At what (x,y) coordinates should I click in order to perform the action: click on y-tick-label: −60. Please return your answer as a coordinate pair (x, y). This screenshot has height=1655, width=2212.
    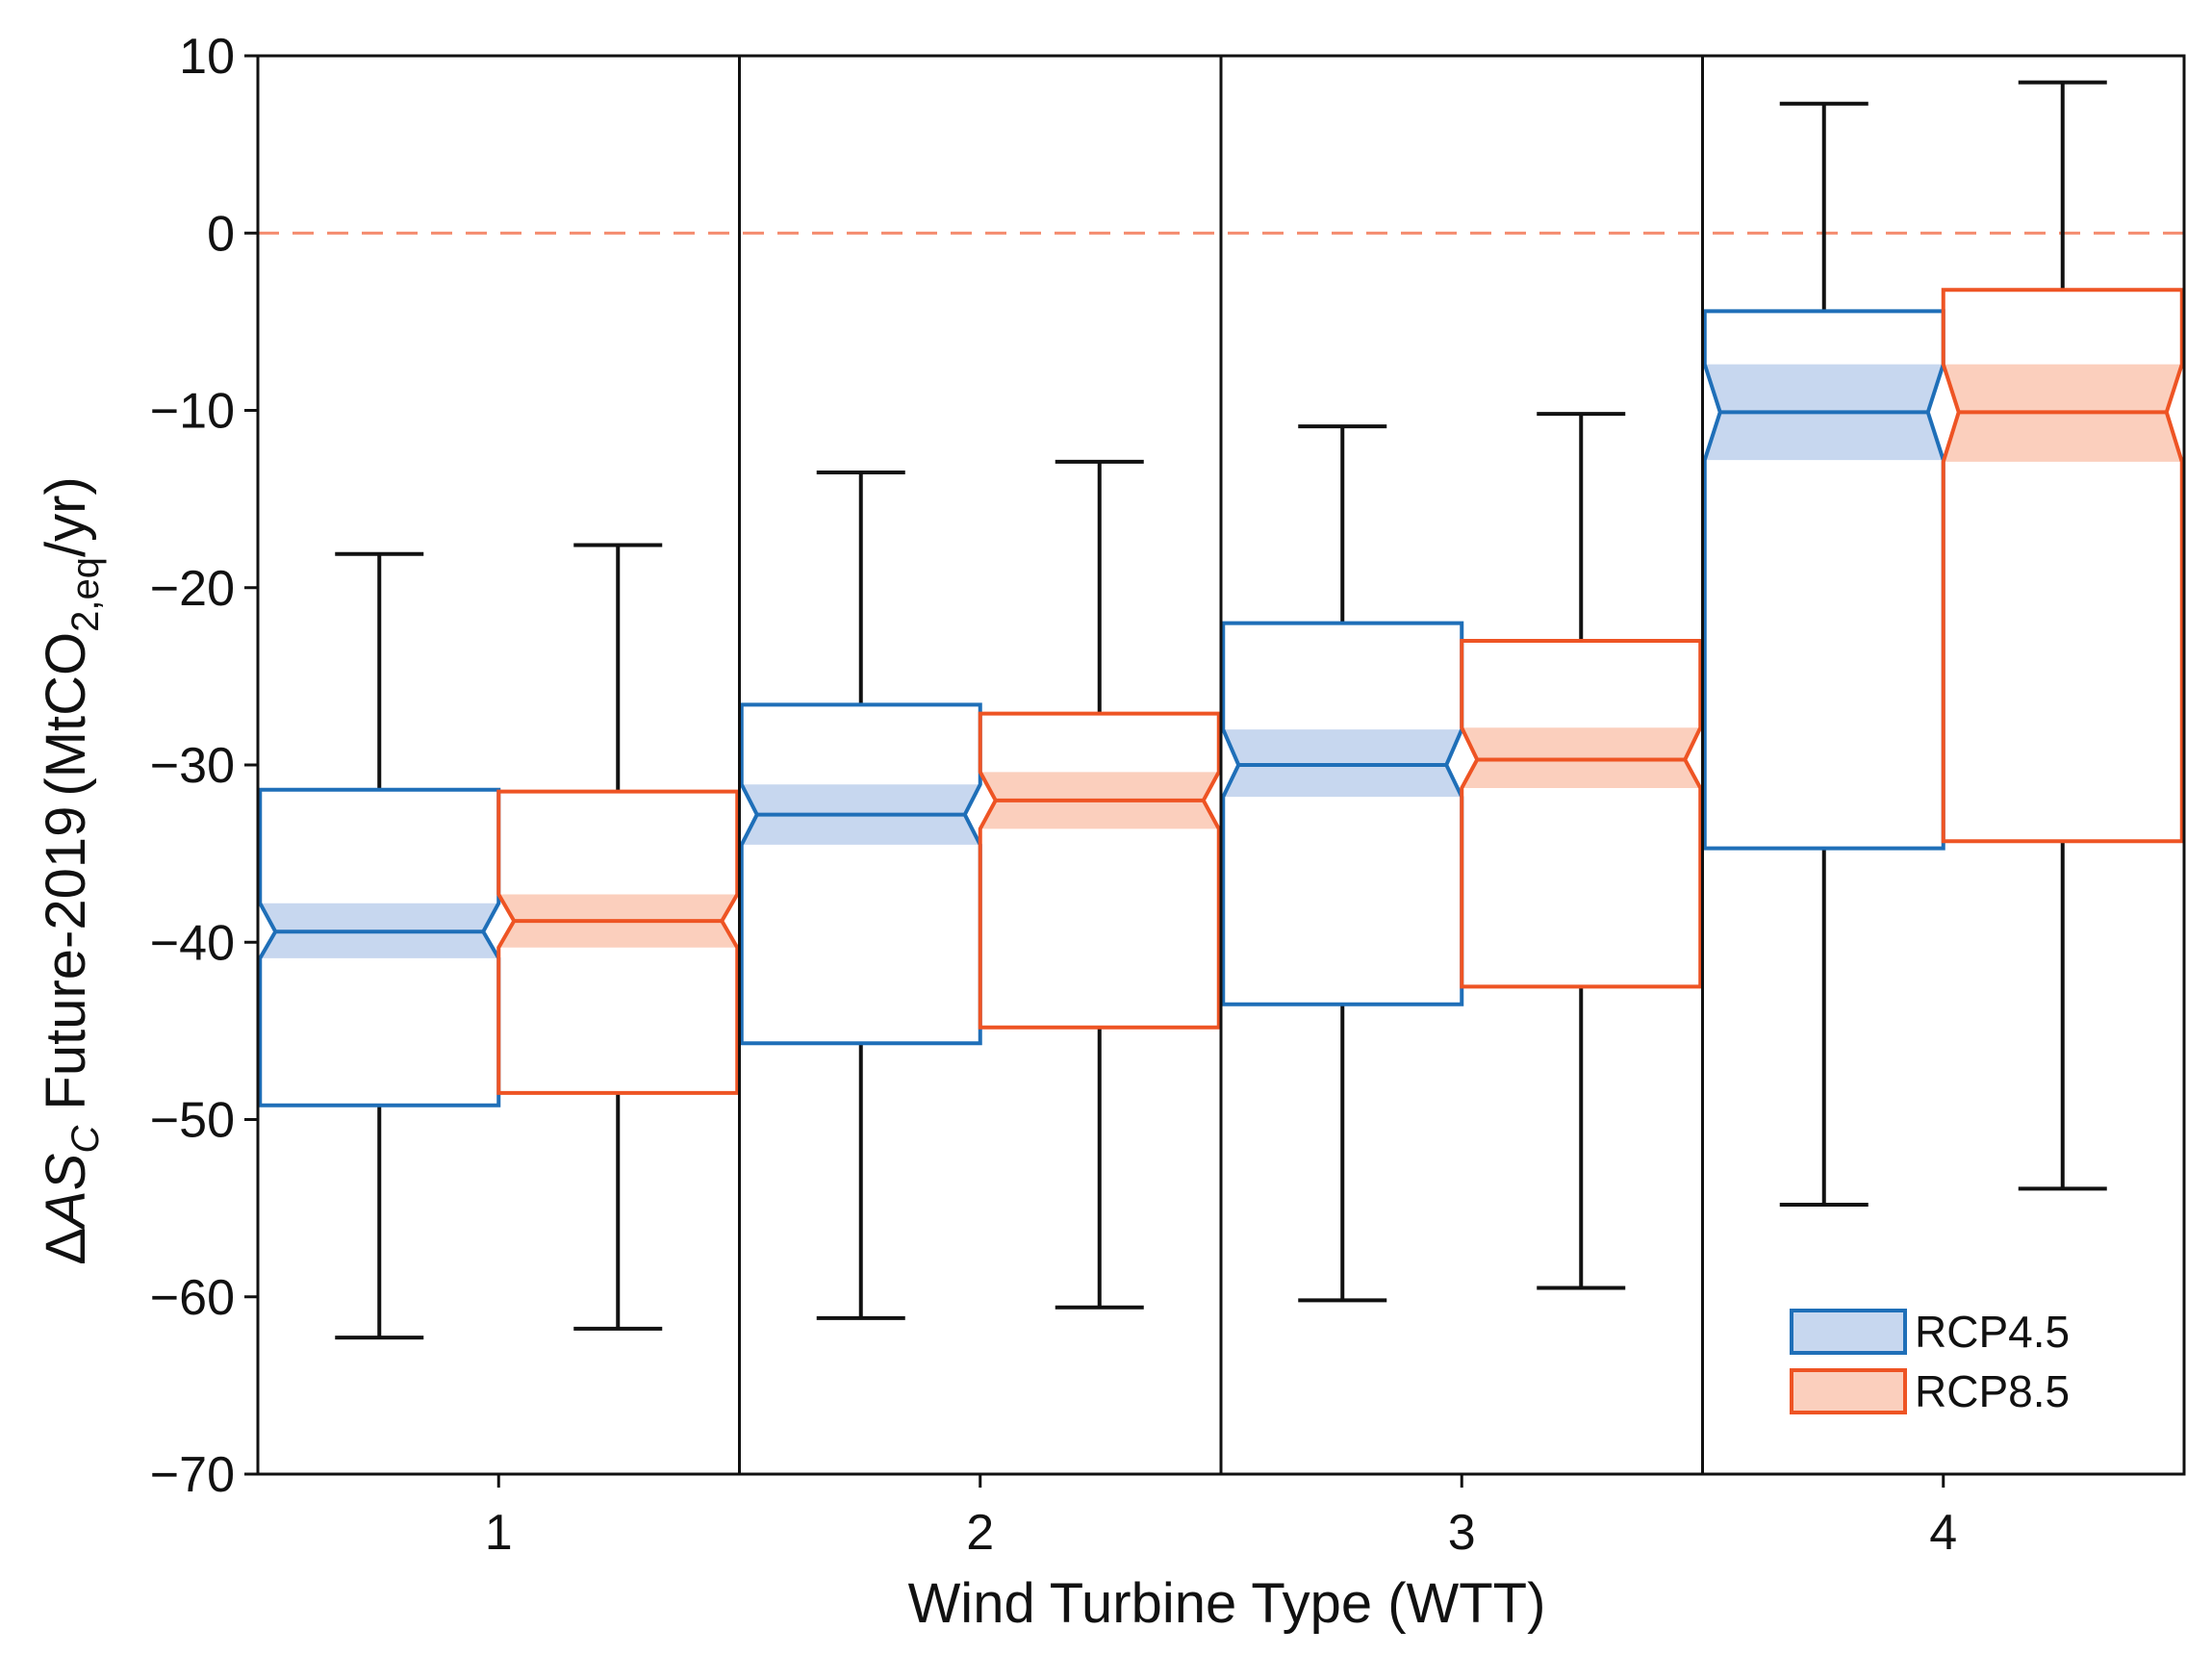
    Looking at the image, I should click on (192, 1298).